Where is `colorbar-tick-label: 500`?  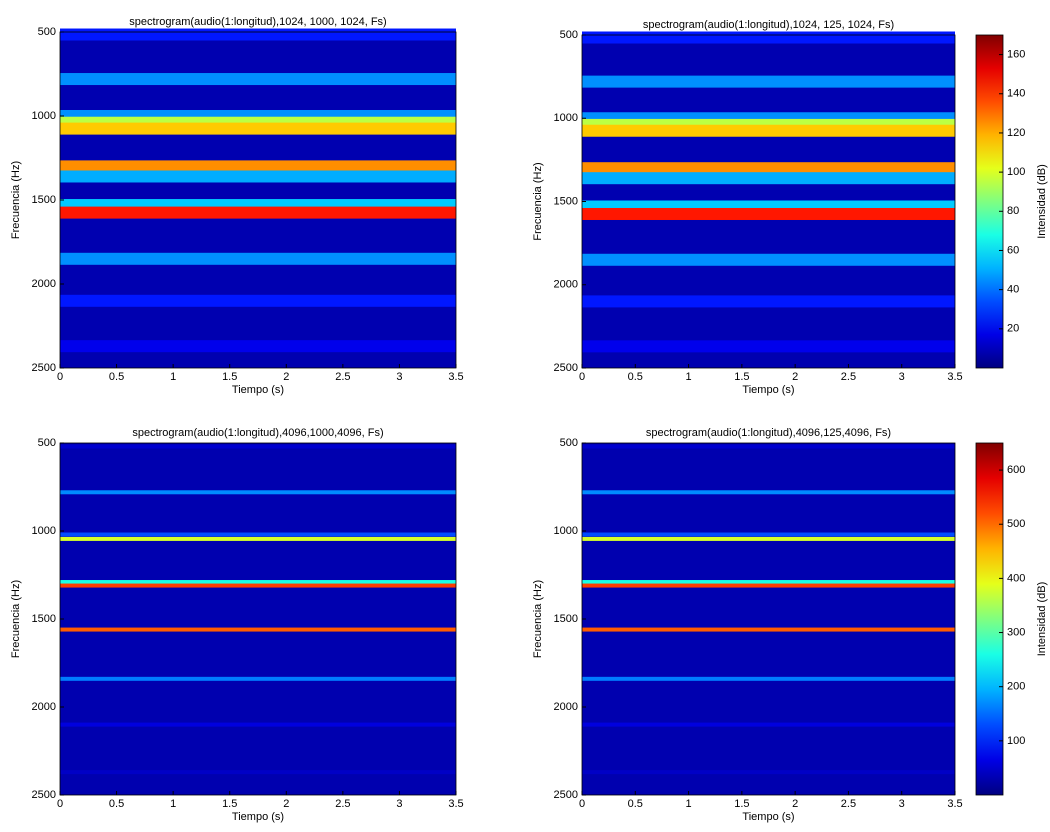 colorbar-tick-label: 500 is located at coordinates (1016, 524).